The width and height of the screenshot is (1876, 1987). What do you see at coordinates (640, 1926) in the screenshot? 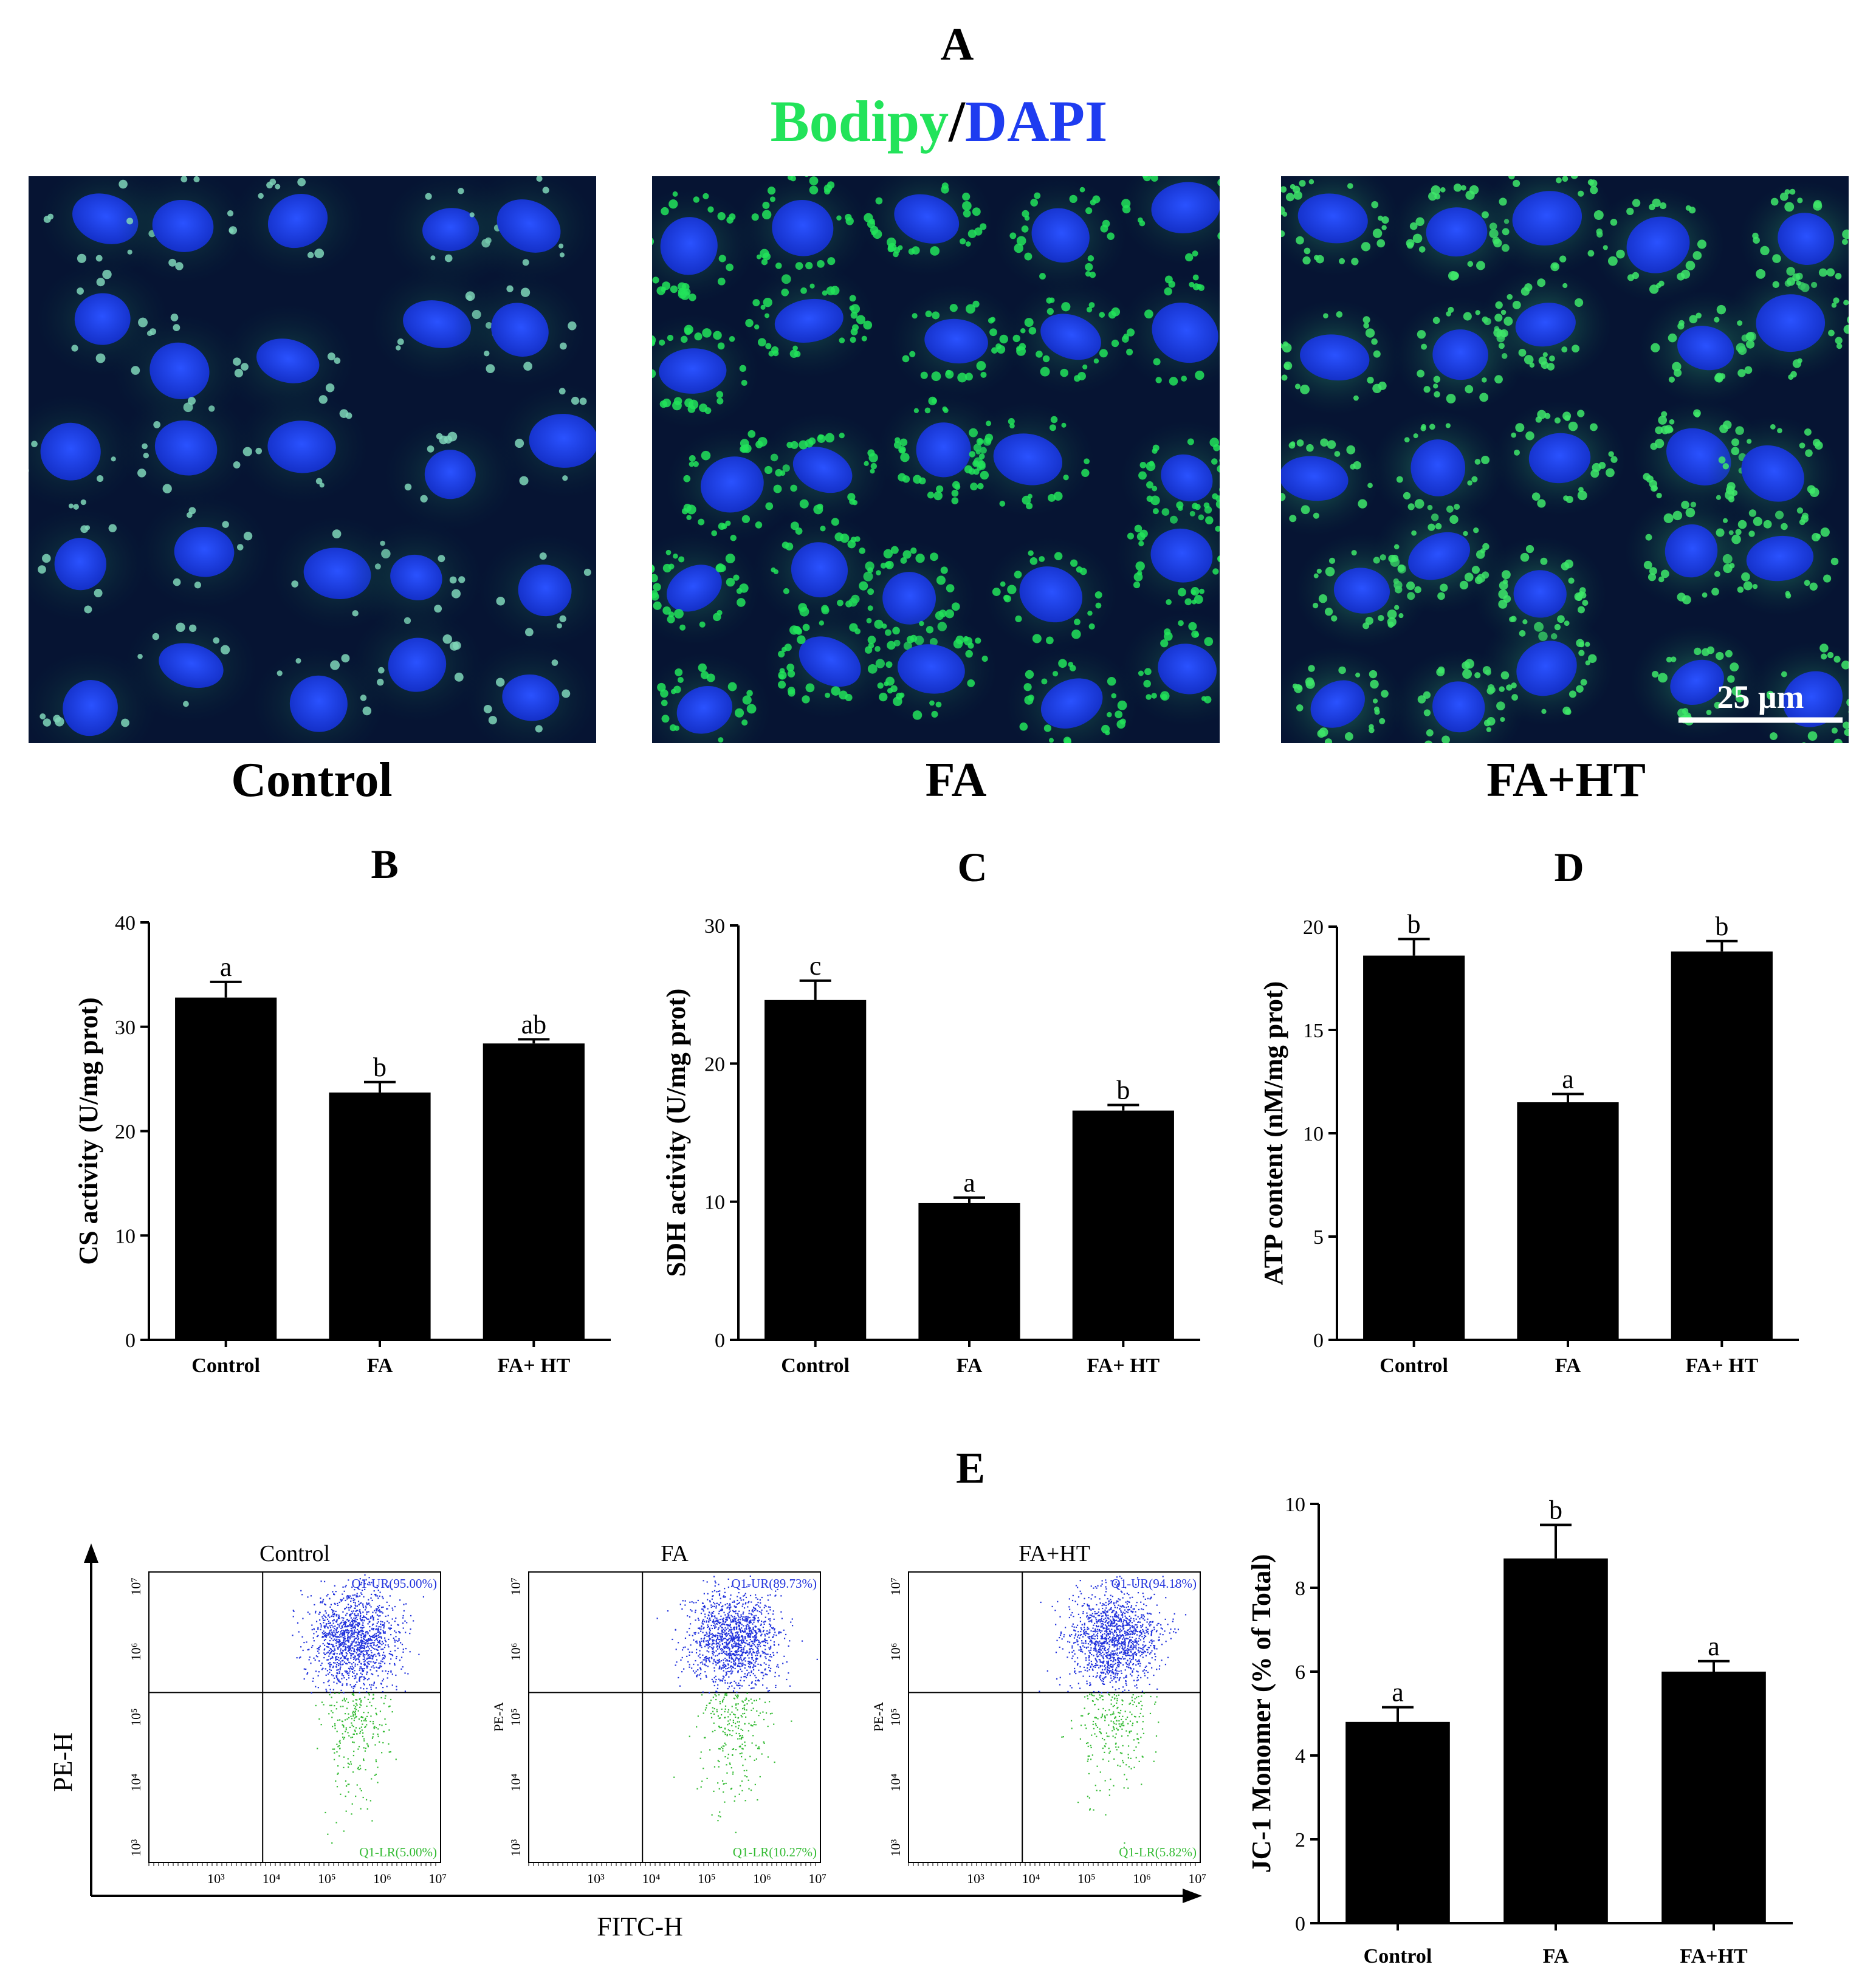
I see `flow-x-axis-label: FITC-H` at bounding box center [640, 1926].